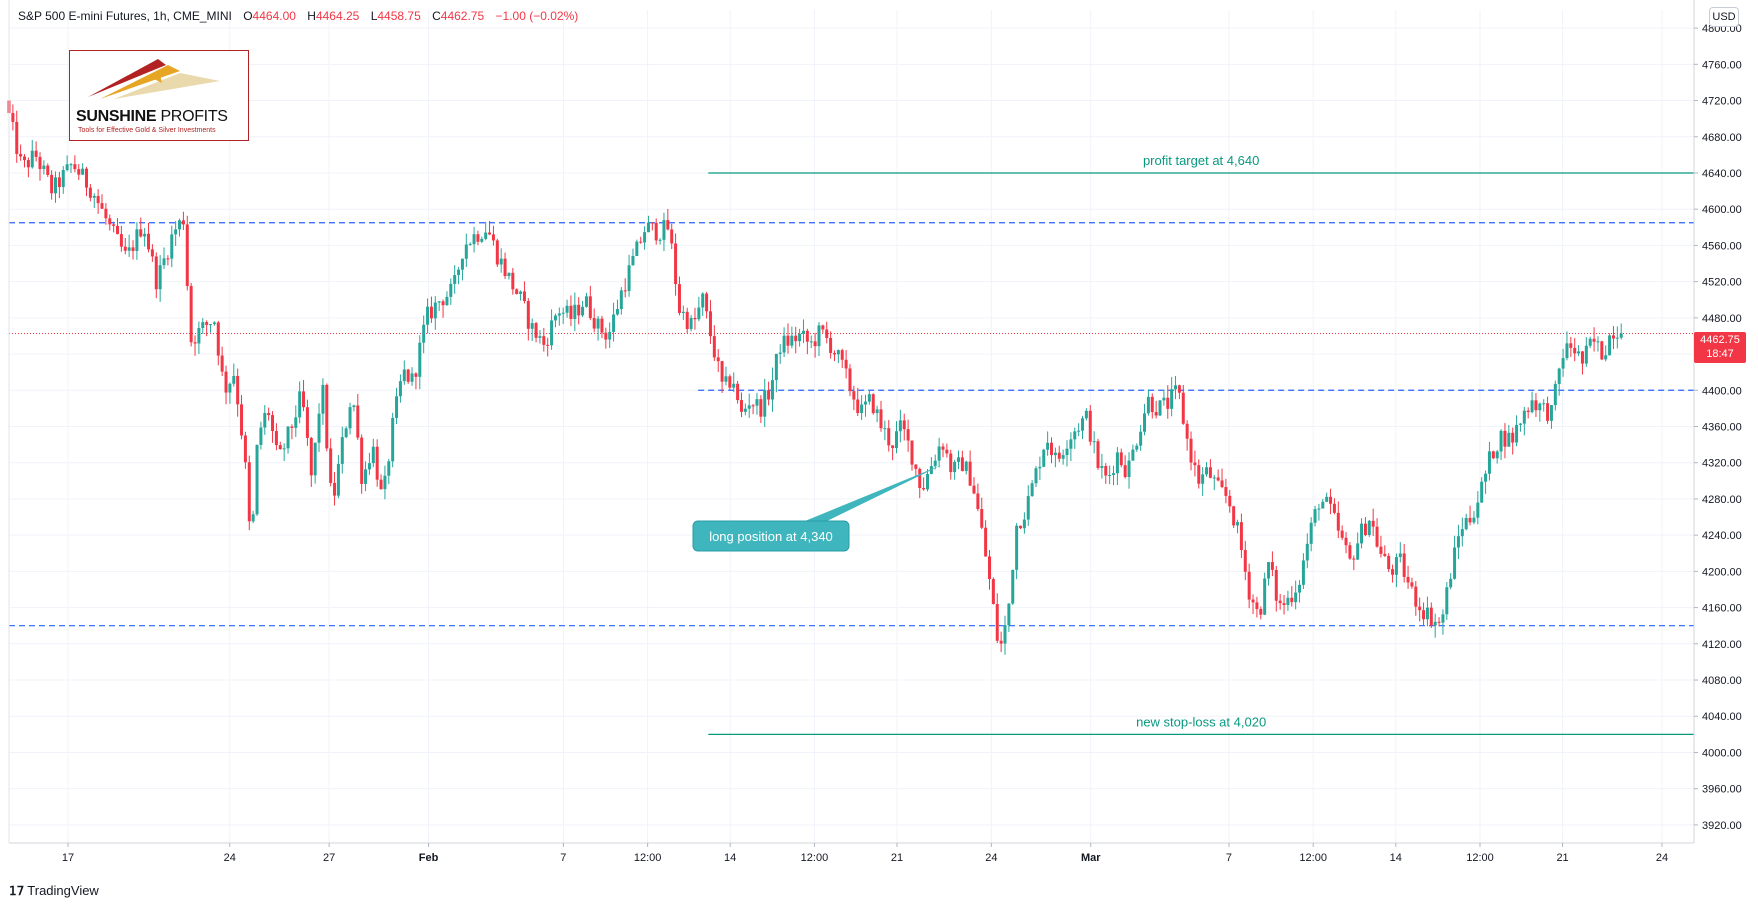 This screenshot has width=1758, height=912. I want to click on callout-label: long position at 4,340, so click(771, 536).